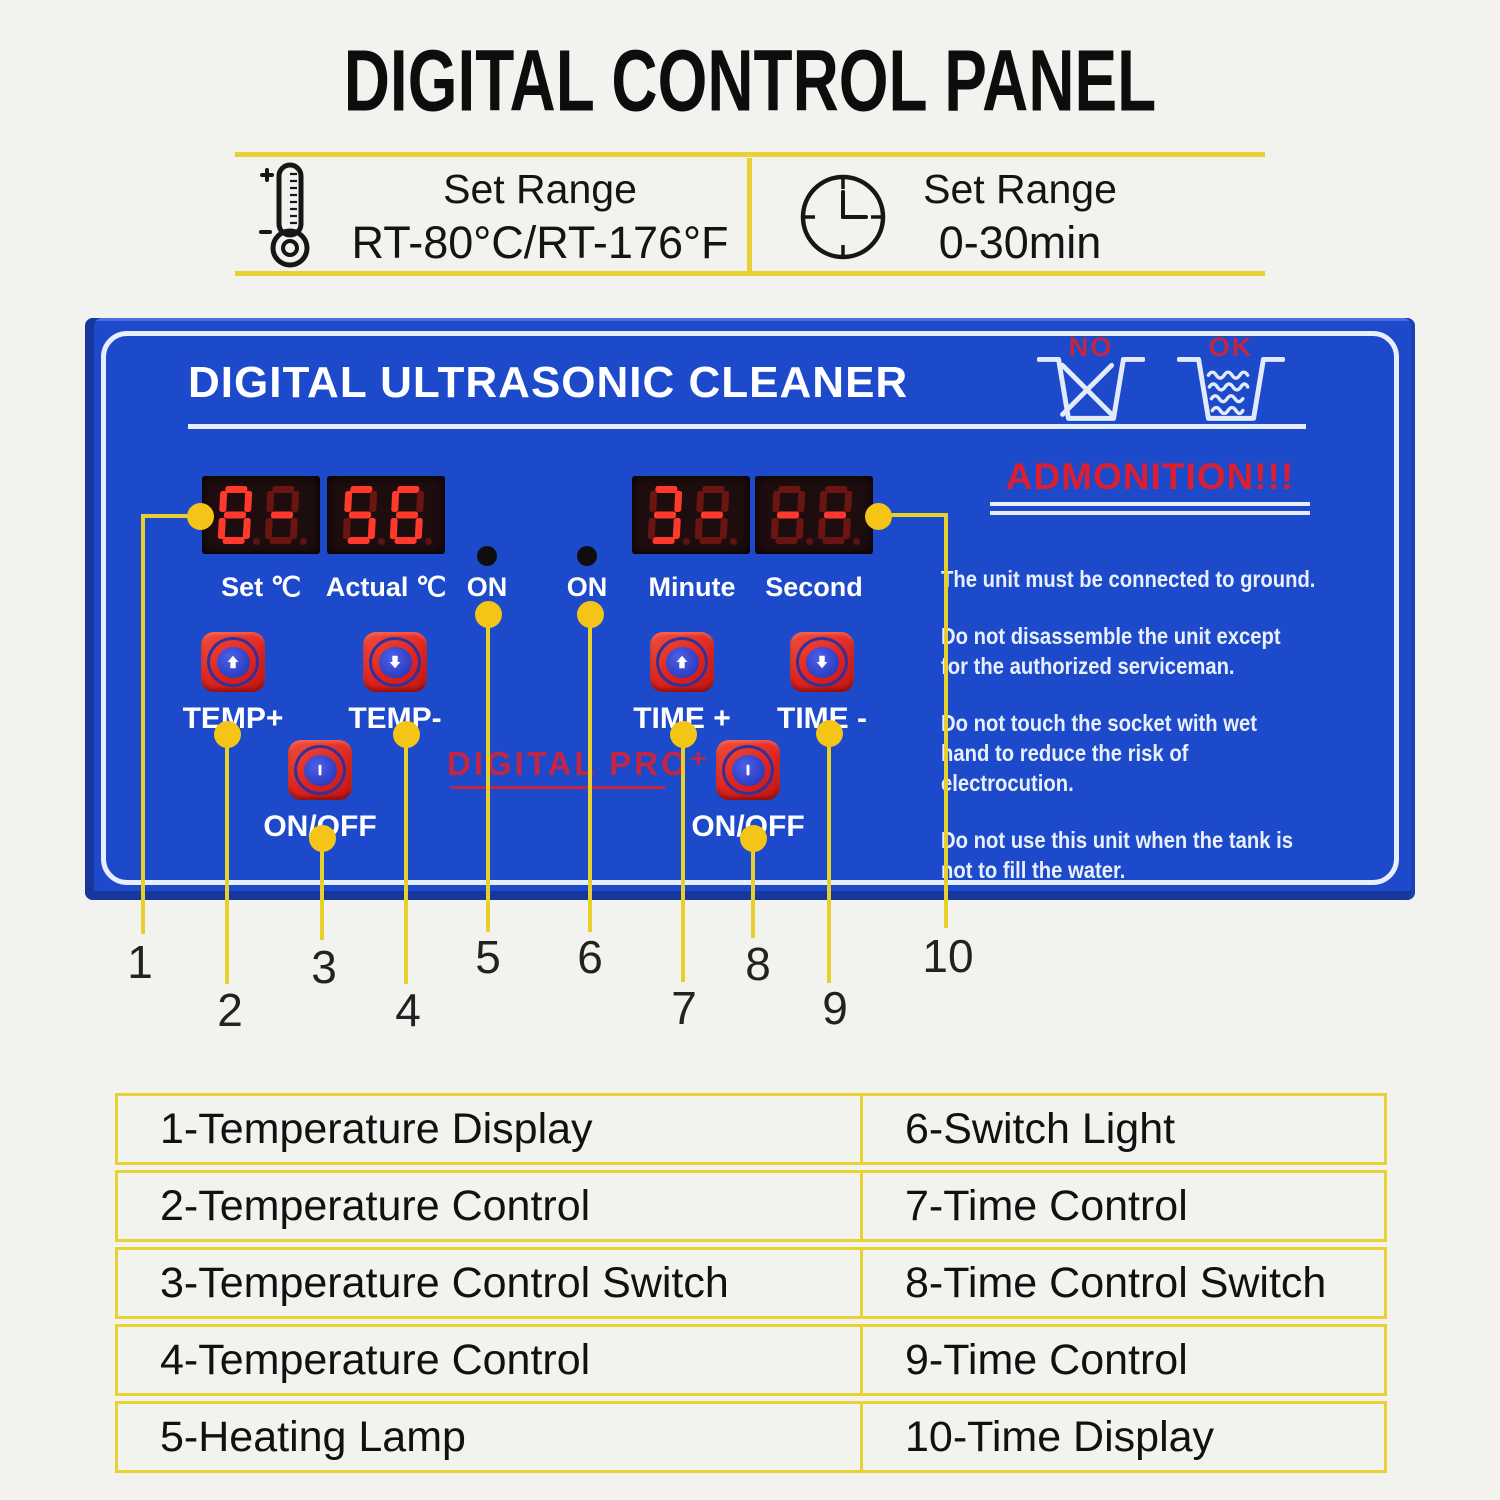  I want to click on temperature-actual-display, so click(386, 515).